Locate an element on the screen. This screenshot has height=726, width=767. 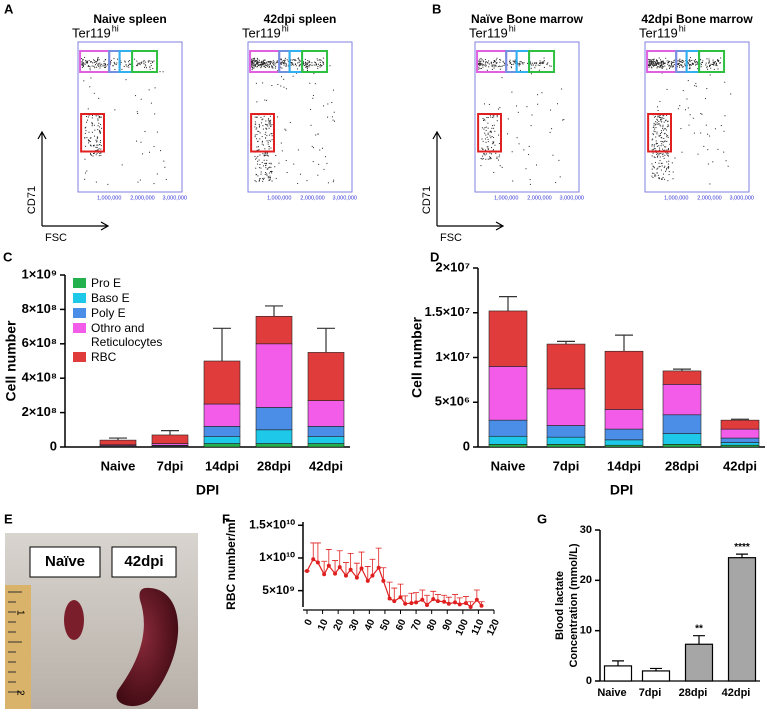
significance: ** is located at coordinates (699, 628).